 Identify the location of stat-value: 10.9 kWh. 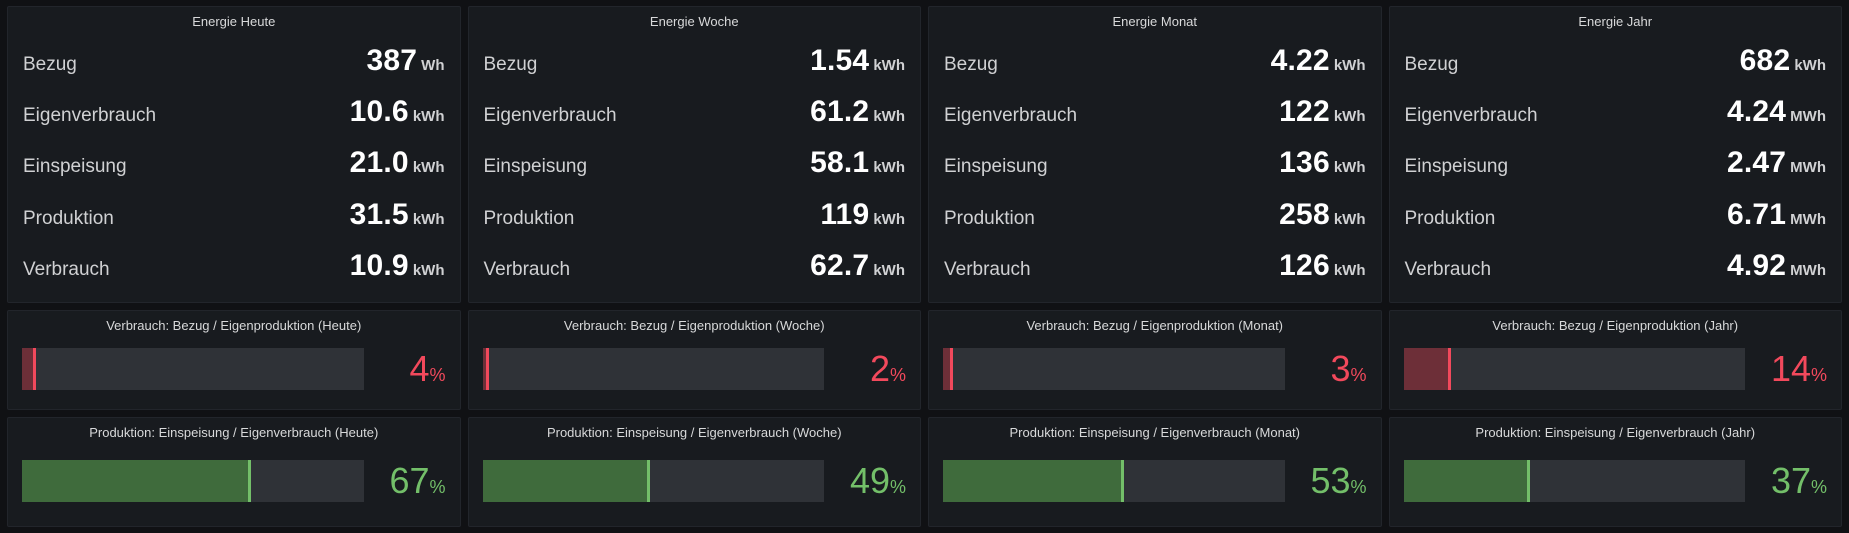
(397, 266).